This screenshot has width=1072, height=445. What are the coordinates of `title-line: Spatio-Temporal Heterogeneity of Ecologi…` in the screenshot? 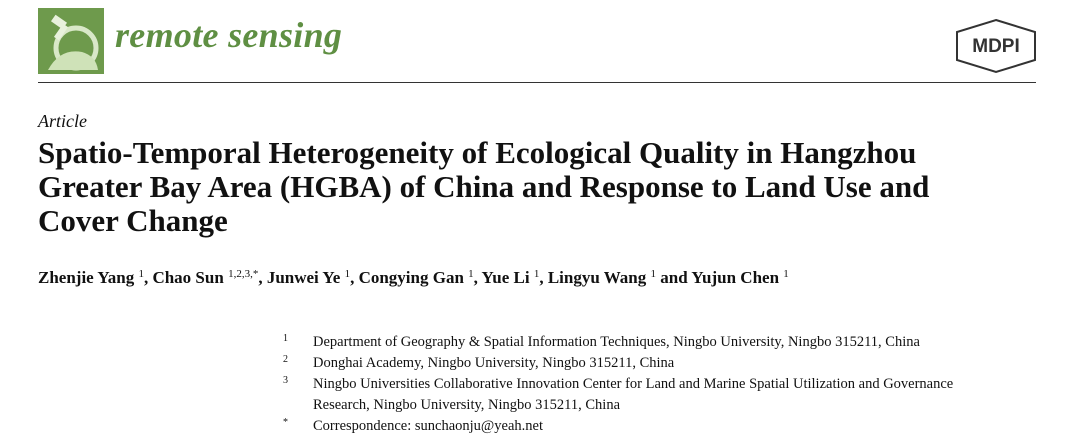 It's located at (477, 152).